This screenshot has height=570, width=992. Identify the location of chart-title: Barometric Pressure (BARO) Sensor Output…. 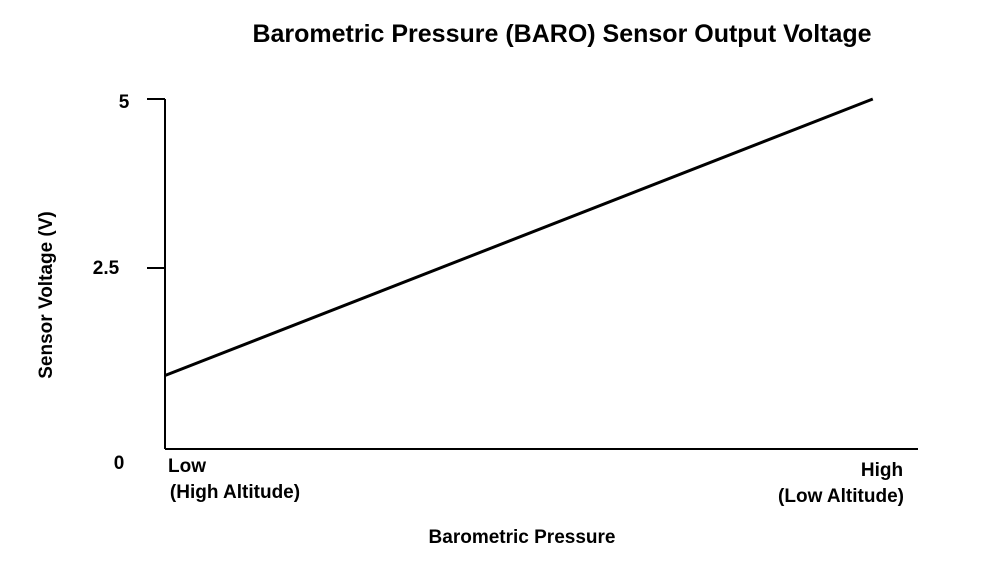
(561, 34).